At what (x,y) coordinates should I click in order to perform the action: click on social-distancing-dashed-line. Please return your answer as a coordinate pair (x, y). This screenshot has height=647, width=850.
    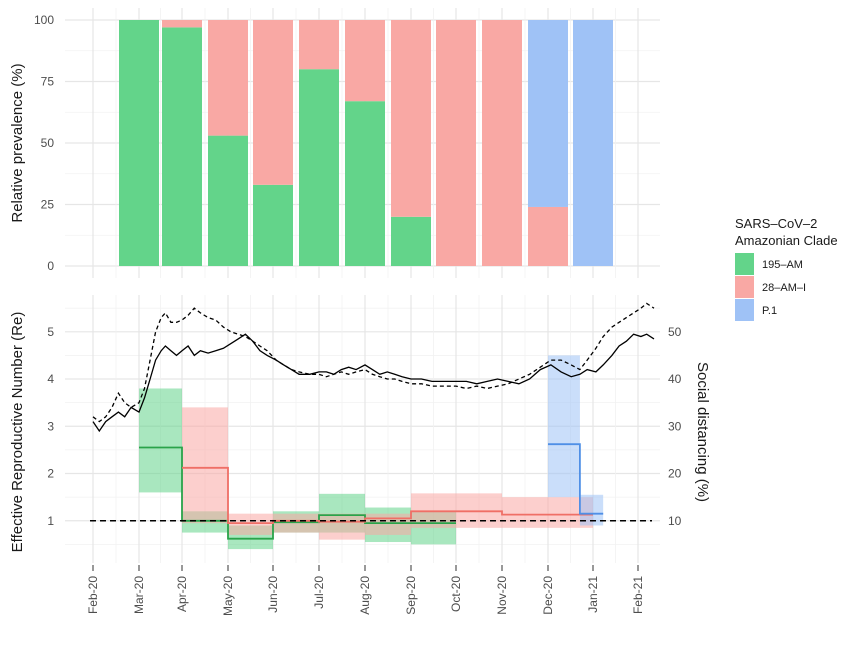
    Looking at the image, I should click on (373, 362).